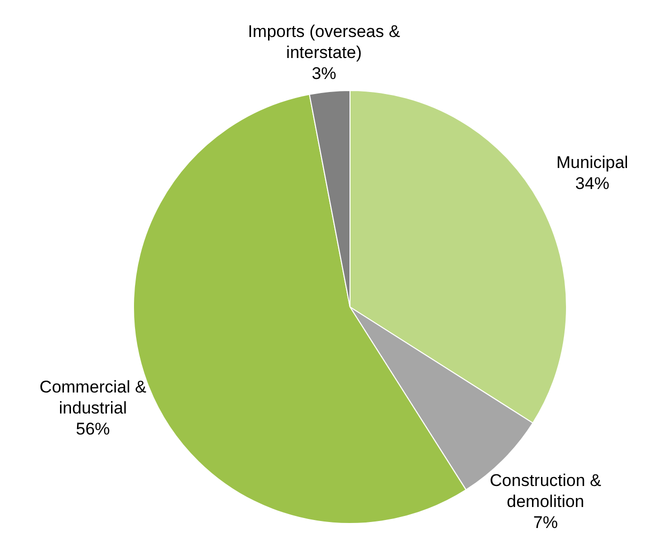  I want to click on slice-label: Imports (overseas & interstate), so click(324, 42).